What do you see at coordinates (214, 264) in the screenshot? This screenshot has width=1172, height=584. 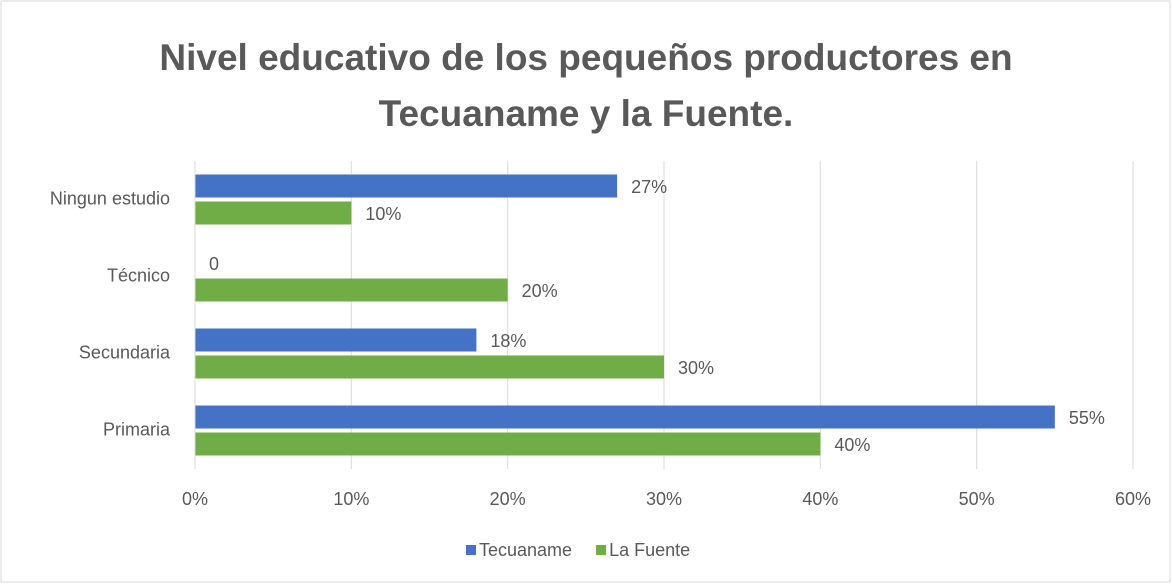 I see `data-label: 0` at bounding box center [214, 264].